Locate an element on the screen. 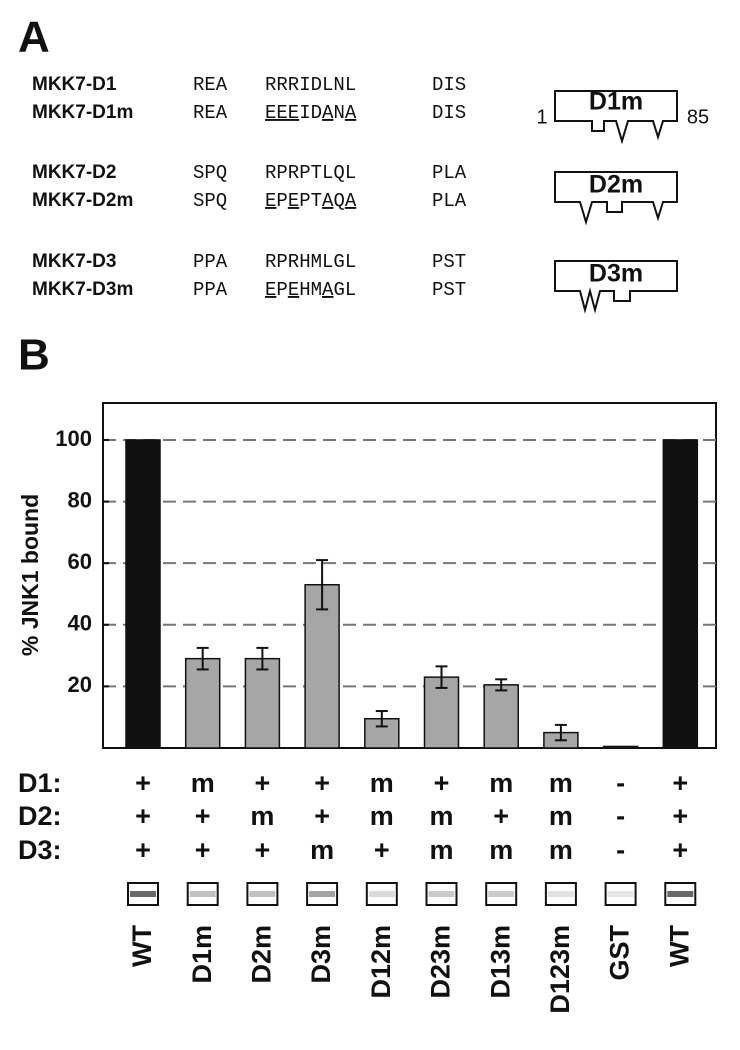  genotype-label: D3: is located at coordinates (40, 850).